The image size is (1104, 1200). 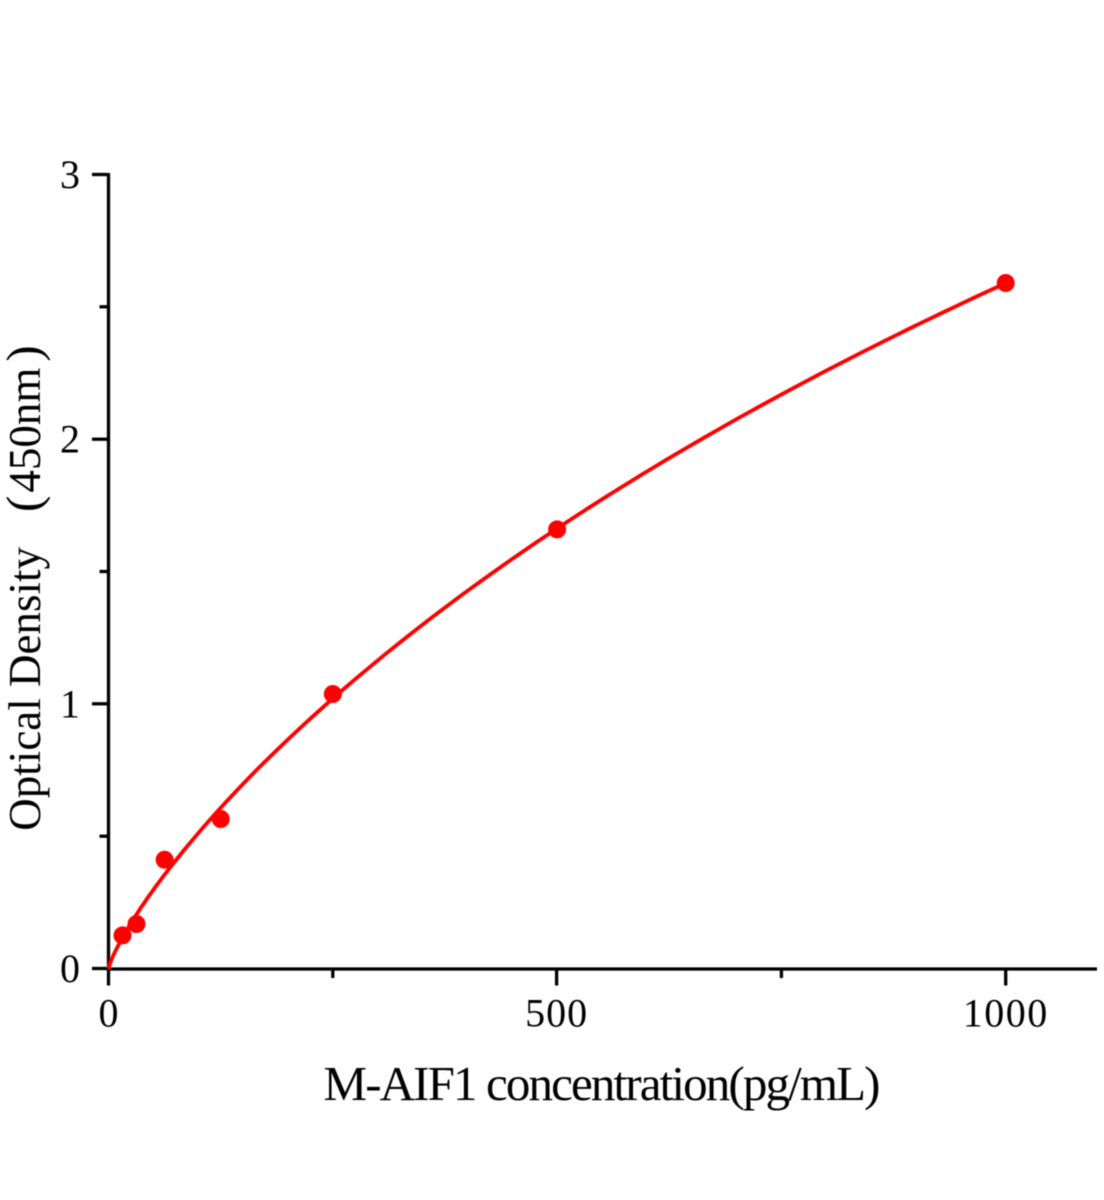 I want to click on svg-text: 3, so click(x=70, y=174).